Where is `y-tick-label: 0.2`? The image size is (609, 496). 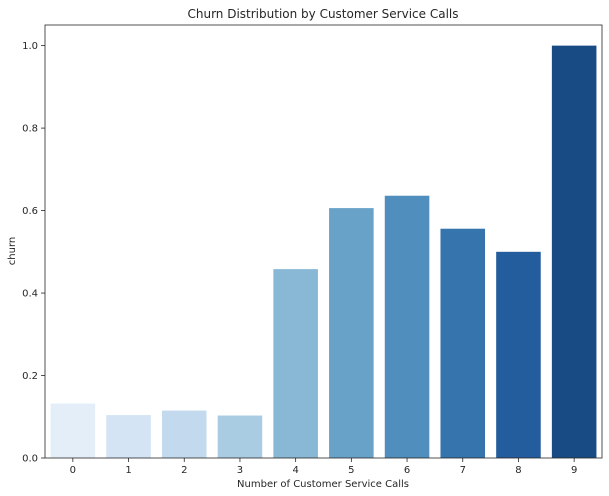 y-tick-label: 0.2 is located at coordinates (30, 376).